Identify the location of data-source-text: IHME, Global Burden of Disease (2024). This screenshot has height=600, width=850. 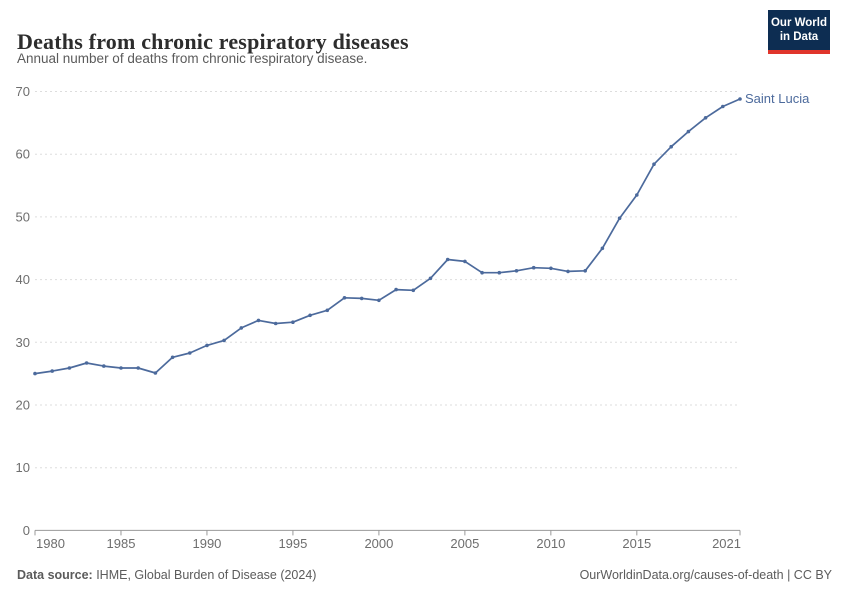
(204, 575).